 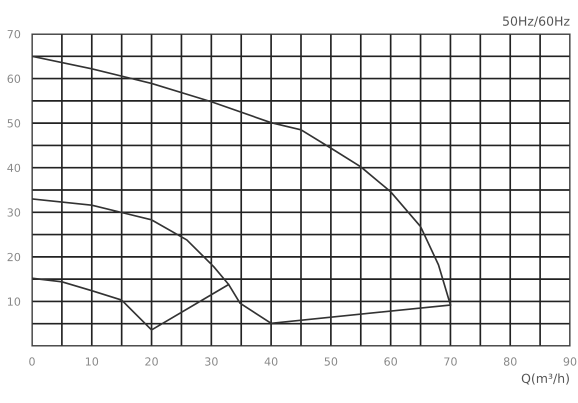 What do you see at coordinates (450, 361) in the screenshot?
I see `x-tick-label: 70` at bounding box center [450, 361].